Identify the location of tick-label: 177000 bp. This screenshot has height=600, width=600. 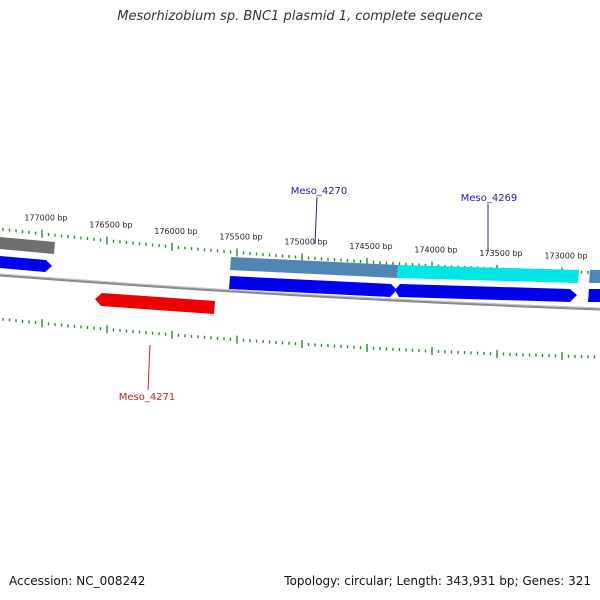
(45, 218).